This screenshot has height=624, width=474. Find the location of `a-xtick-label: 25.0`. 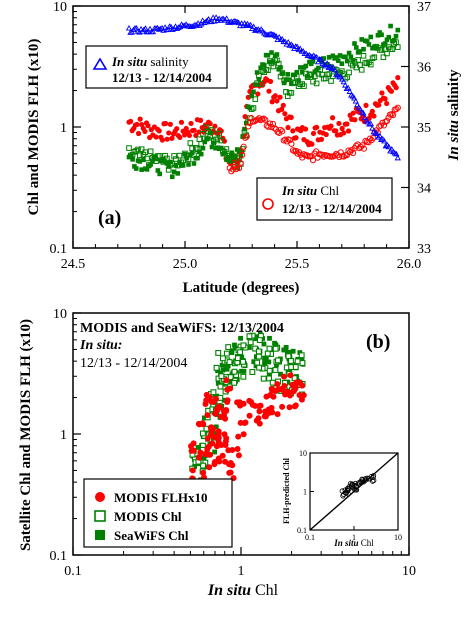

a-xtick-label: 25.0 is located at coordinates (185, 264).